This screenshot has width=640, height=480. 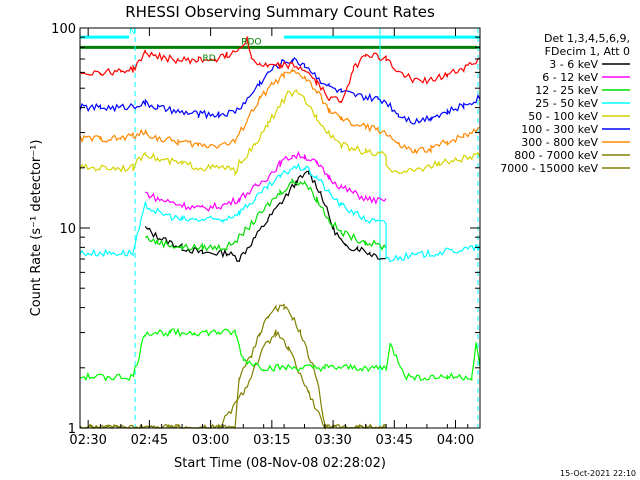 What do you see at coordinates (549, 168) in the screenshot?
I see `legend-label-8: 7000 - 15000 keV` at bounding box center [549, 168].